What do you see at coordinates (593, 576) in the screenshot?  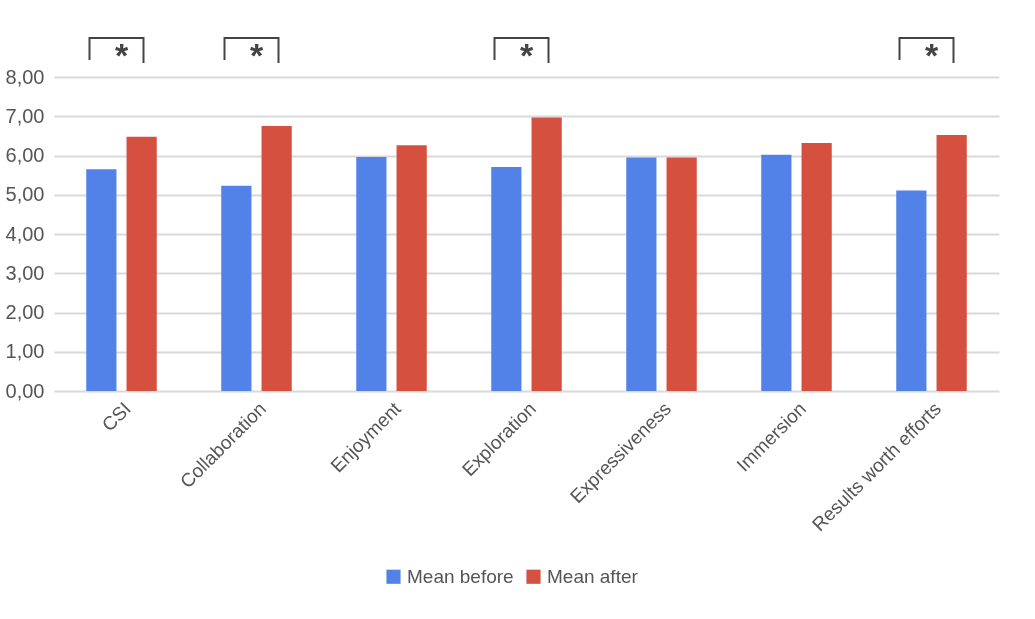 I see `legend-label: Mean after` at bounding box center [593, 576].